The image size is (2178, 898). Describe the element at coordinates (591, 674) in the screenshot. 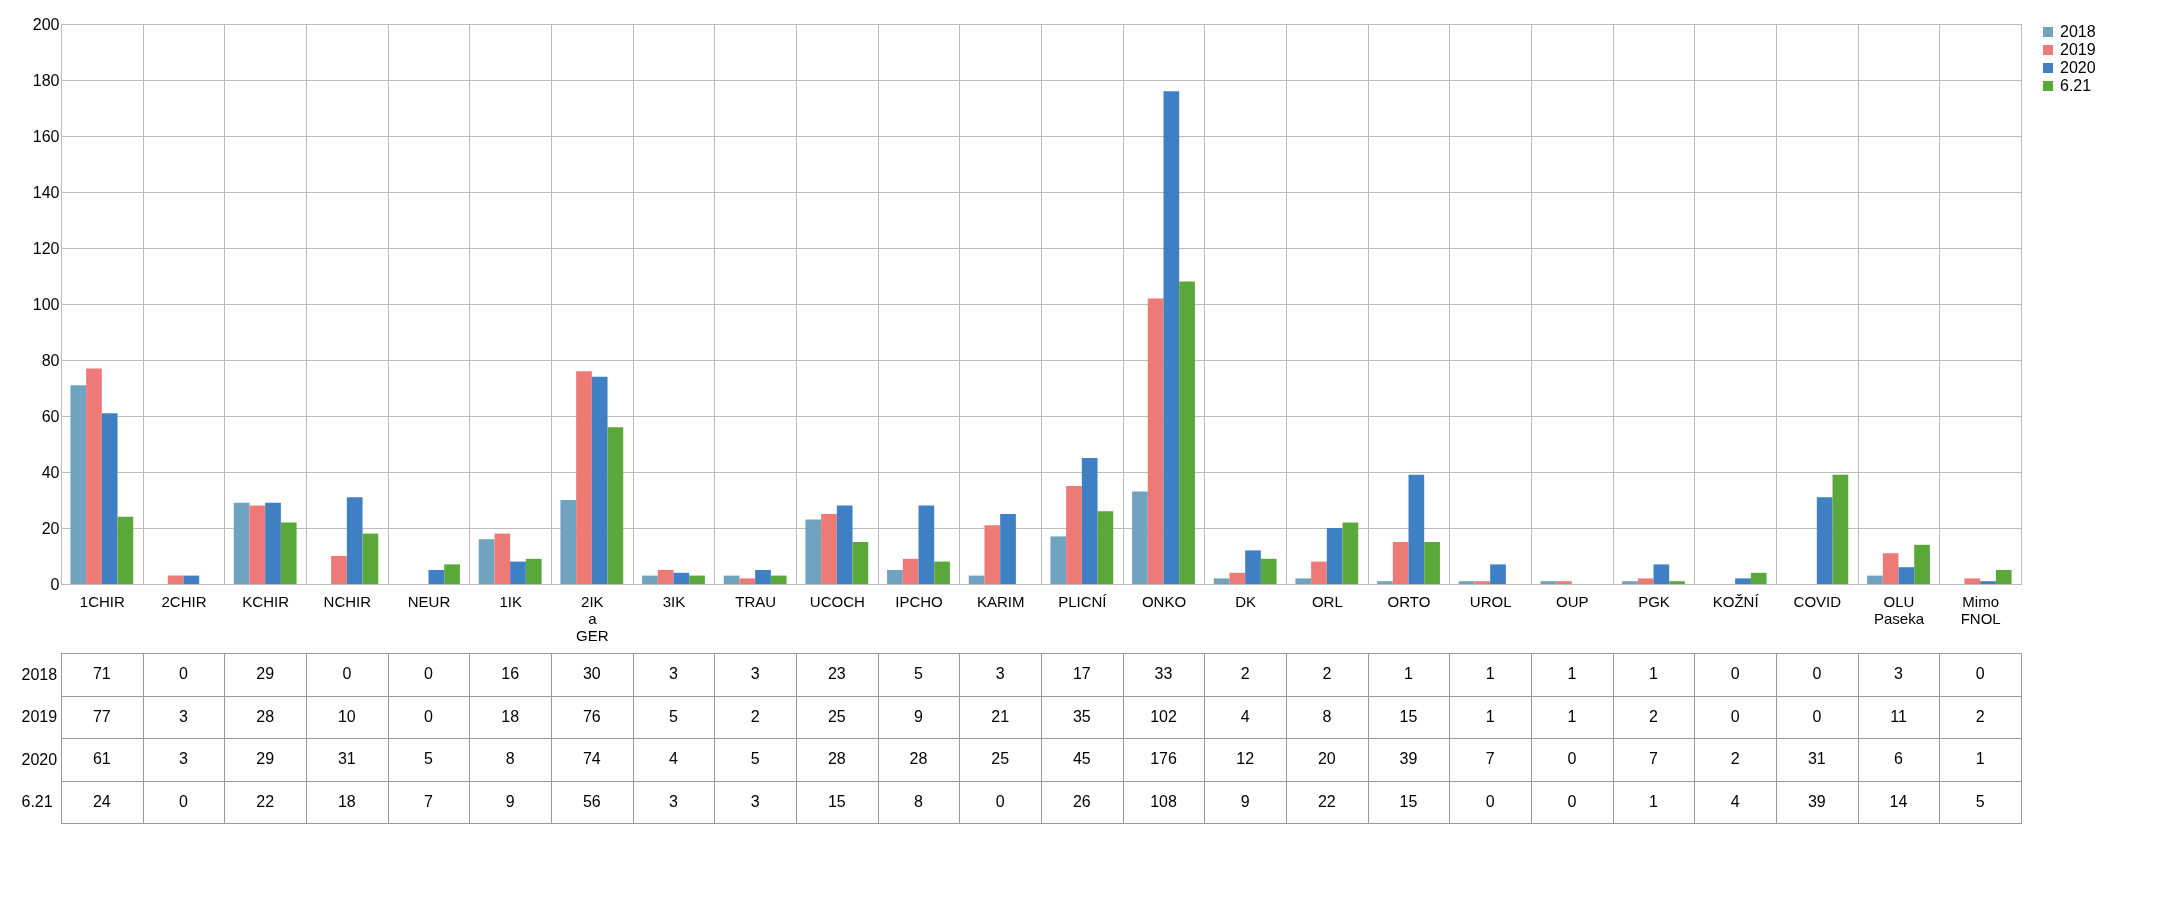

I see `data-label: 30` at that location.